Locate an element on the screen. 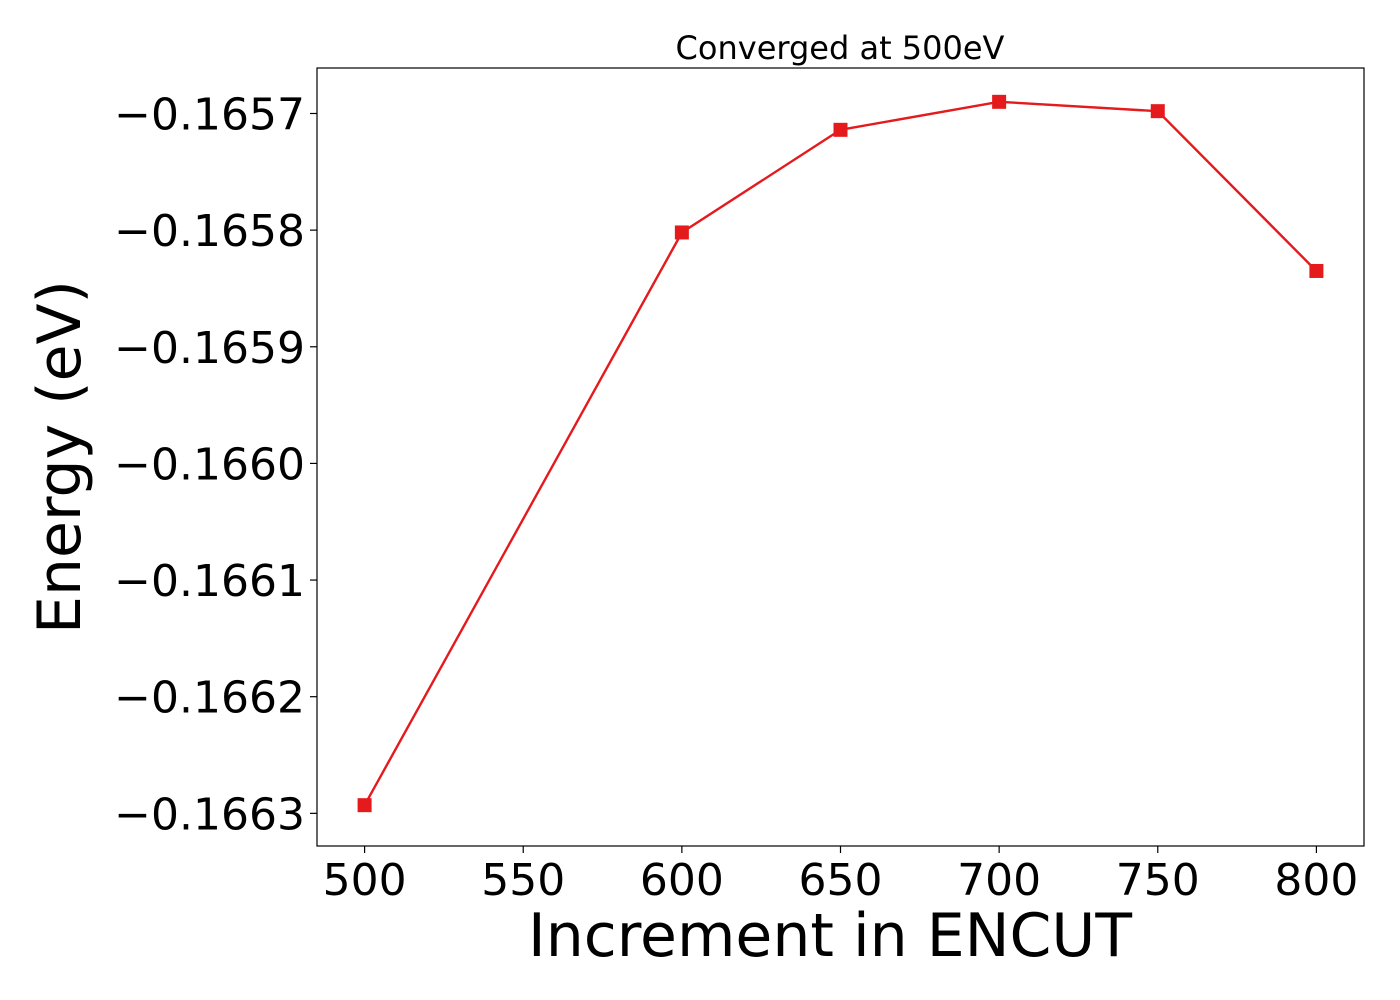  y-tick-label: −0.1657 is located at coordinates (209, 114).